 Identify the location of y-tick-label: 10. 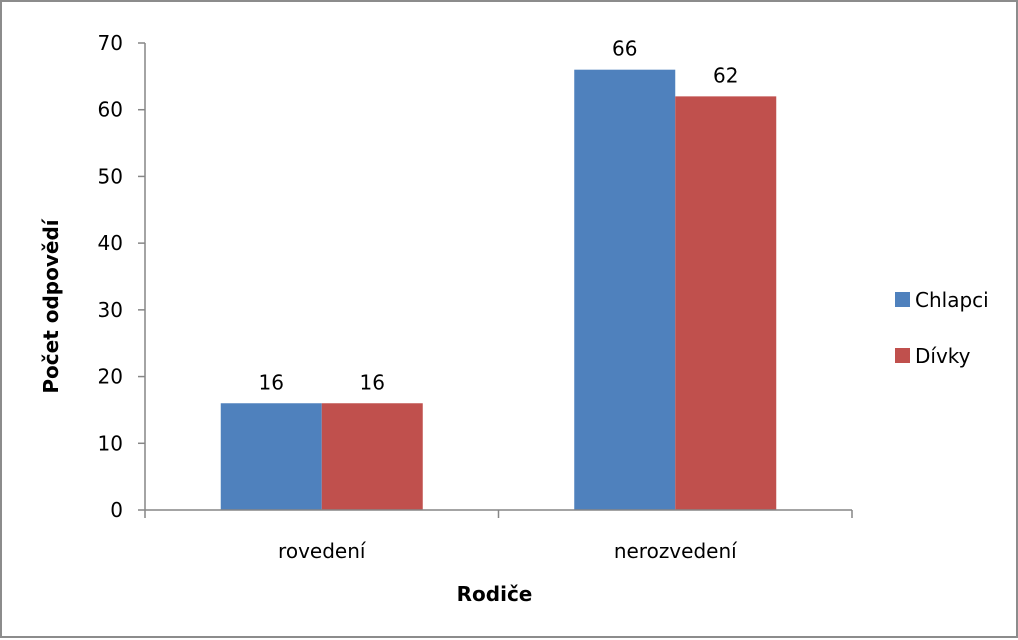
(110, 443).